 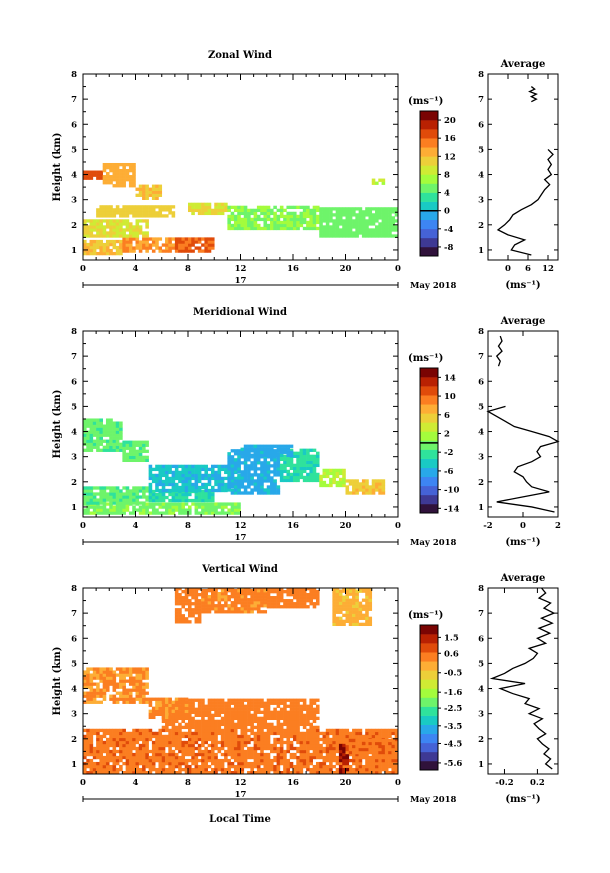 What do you see at coordinates (481, 150) in the screenshot?
I see `zonal-wind-average-y-tick-label: 5` at bounding box center [481, 150].